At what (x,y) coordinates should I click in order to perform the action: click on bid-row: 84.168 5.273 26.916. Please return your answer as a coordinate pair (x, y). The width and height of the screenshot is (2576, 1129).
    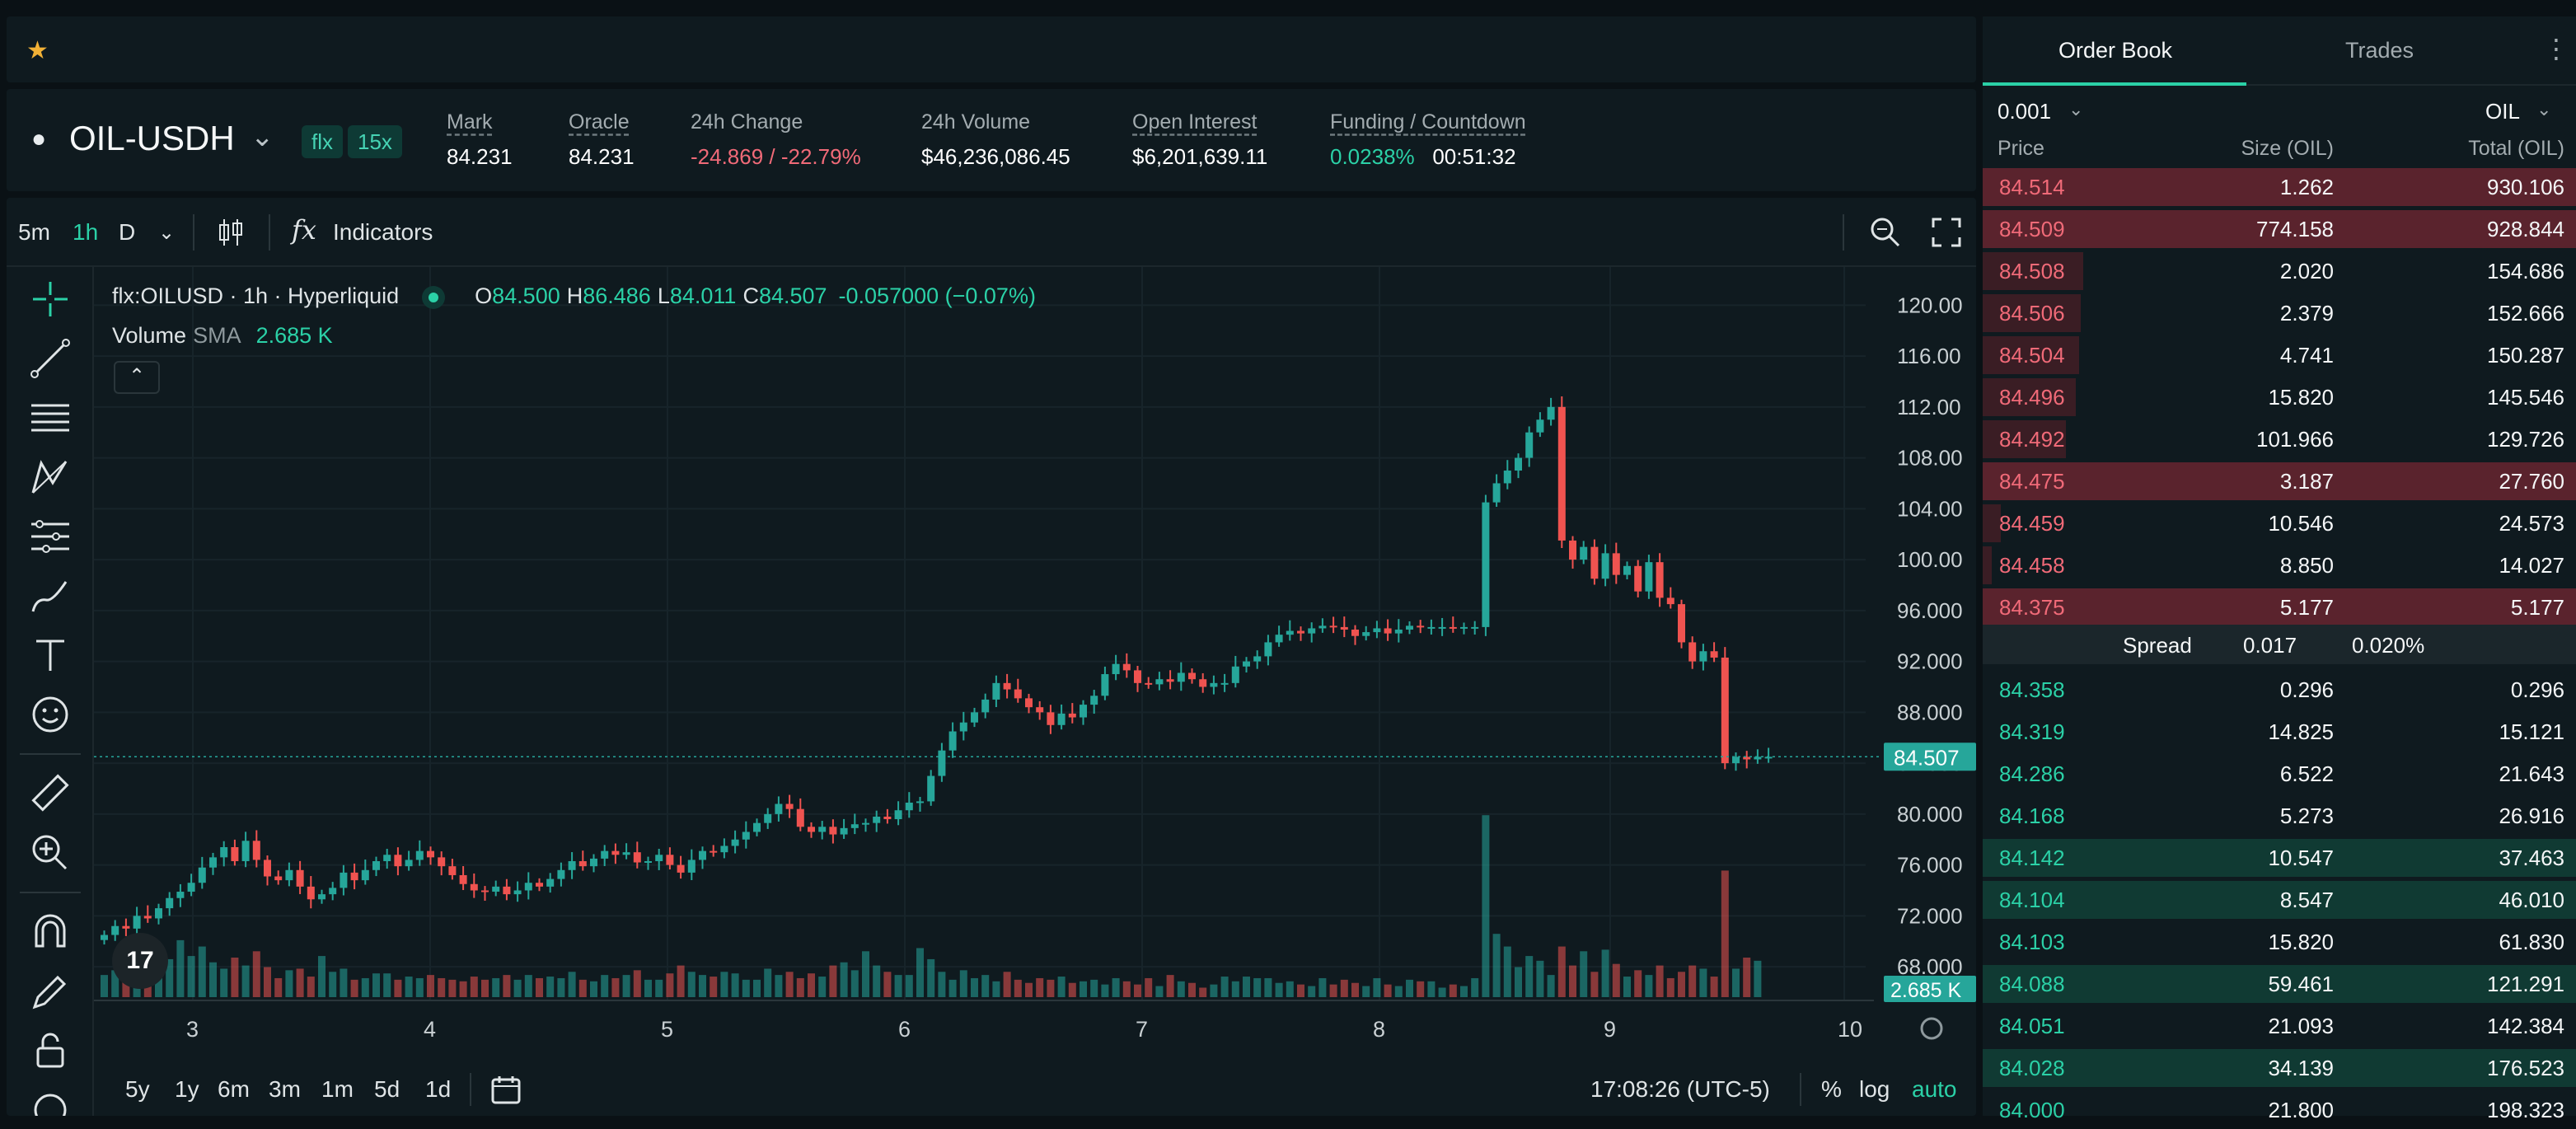
    Looking at the image, I should click on (2279, 815).